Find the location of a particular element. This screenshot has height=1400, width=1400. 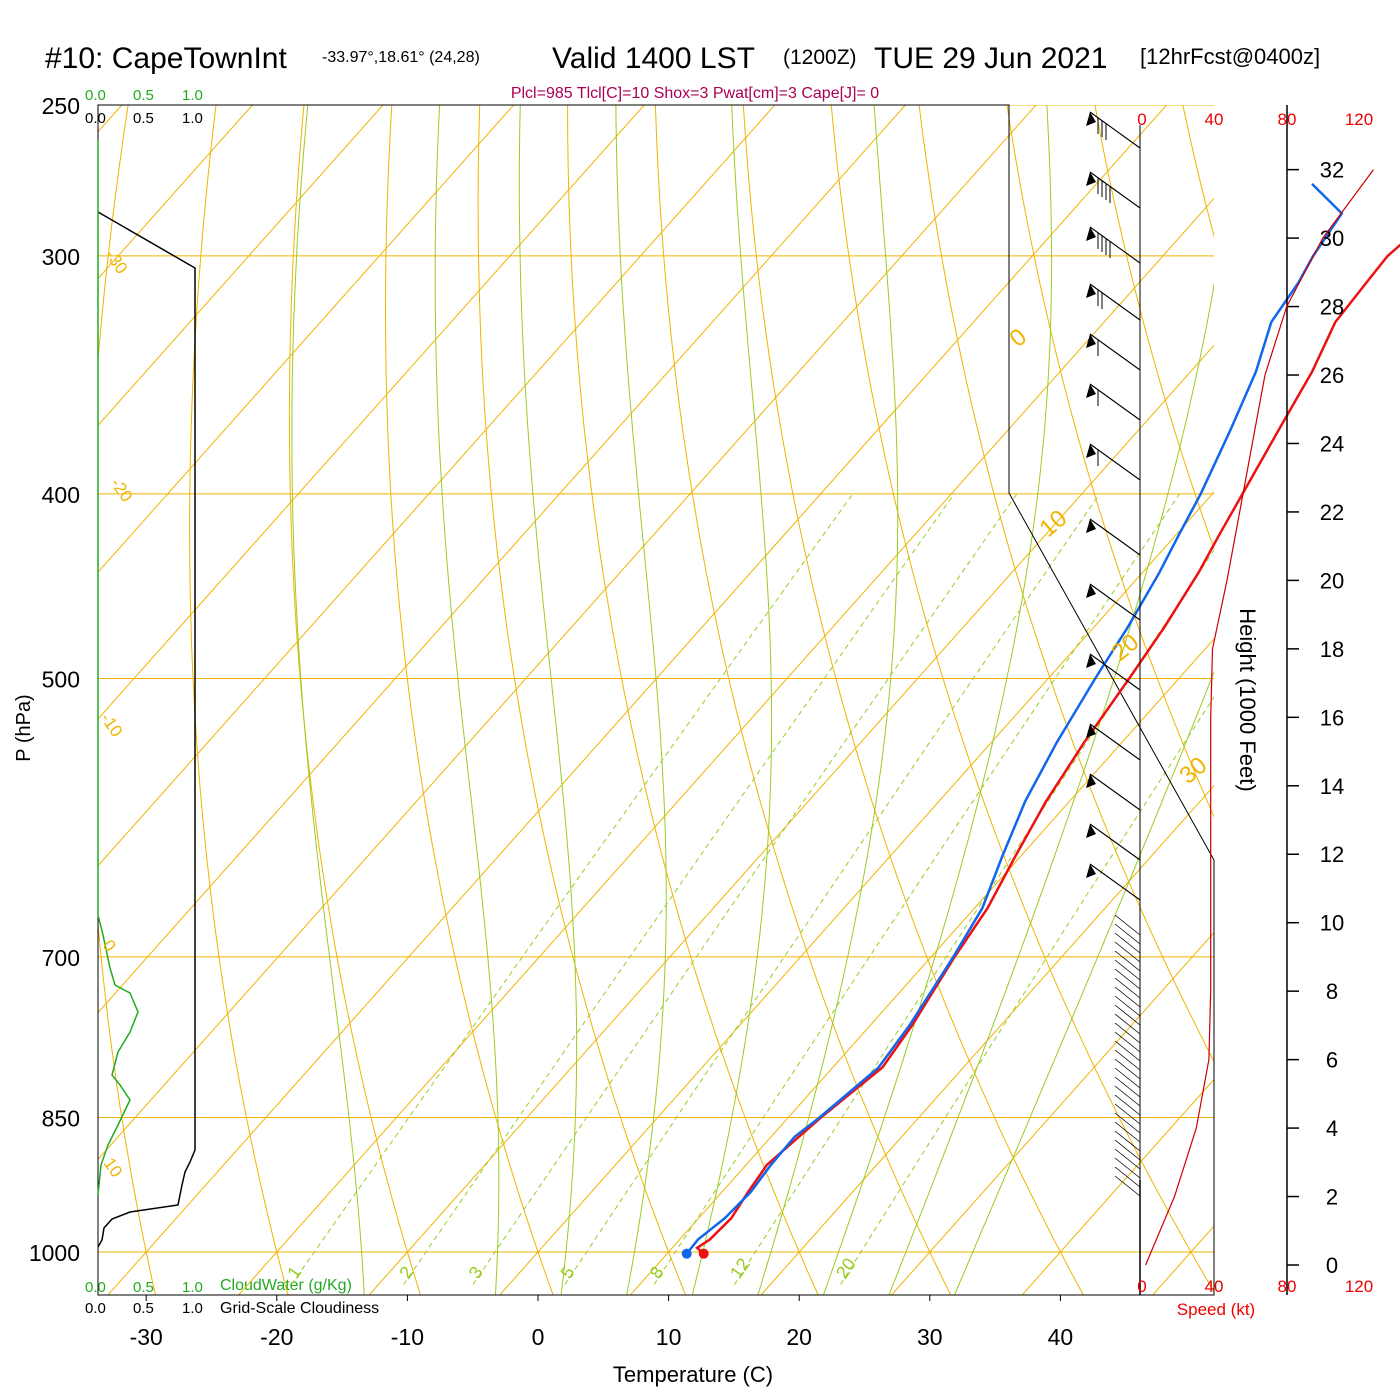

height-tick-18: 18 is located at coordinates (1332, 649).